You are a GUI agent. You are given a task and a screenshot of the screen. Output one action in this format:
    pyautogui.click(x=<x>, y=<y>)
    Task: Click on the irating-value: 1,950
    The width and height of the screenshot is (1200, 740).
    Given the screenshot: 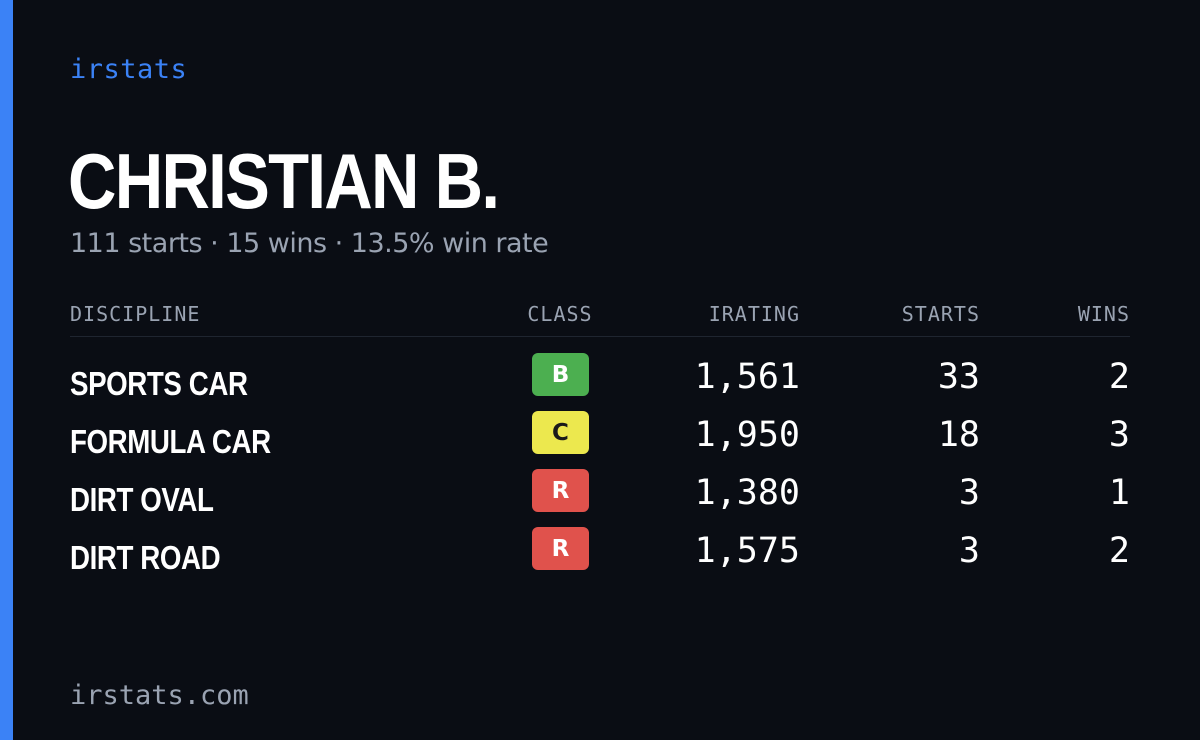 What is the action you would take?
    pyautogui.click(x=747, y=435)
    